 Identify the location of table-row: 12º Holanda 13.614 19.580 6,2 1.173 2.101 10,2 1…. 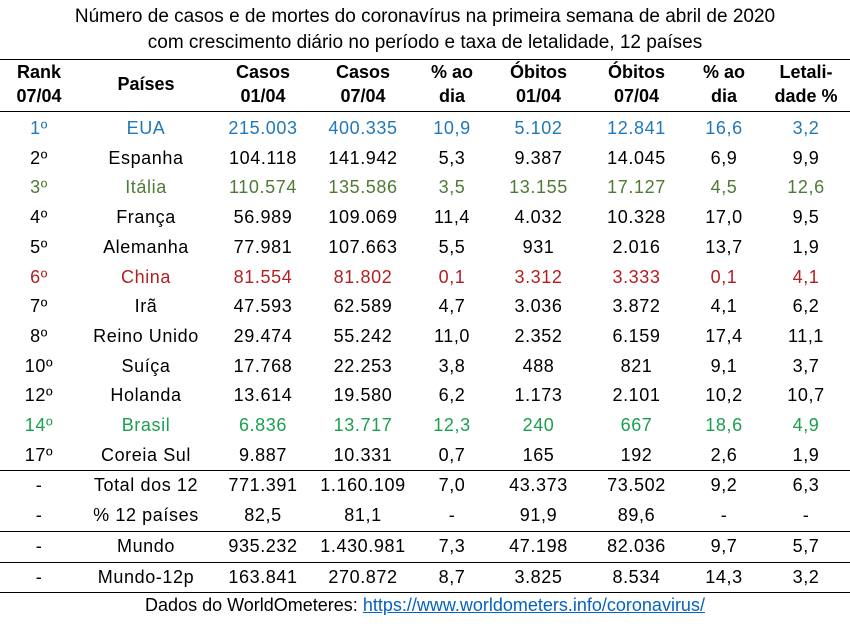
(425, 396).